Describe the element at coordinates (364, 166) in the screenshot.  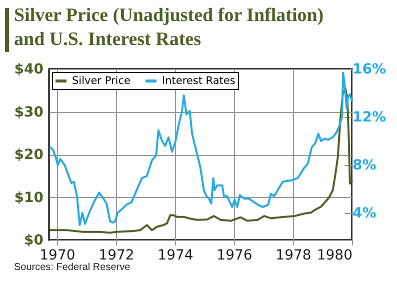
I see `y2-tick-label: 8%` at that location.